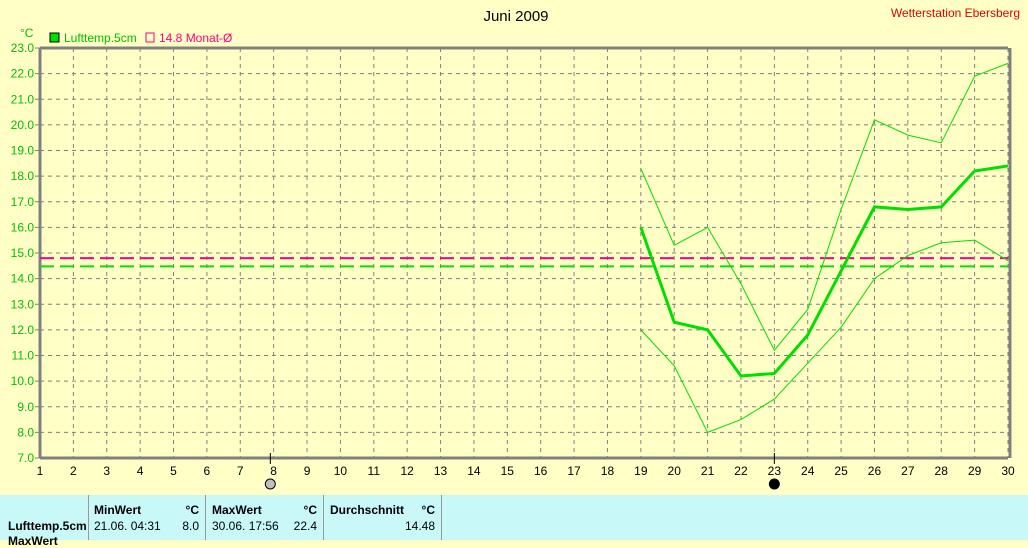 This screenshot has height=548, width=1028. Describe the element at coordinates (382, 517) in the screenshot. I see `avg-cell: Durchschnitt °C 14.48` at that location.